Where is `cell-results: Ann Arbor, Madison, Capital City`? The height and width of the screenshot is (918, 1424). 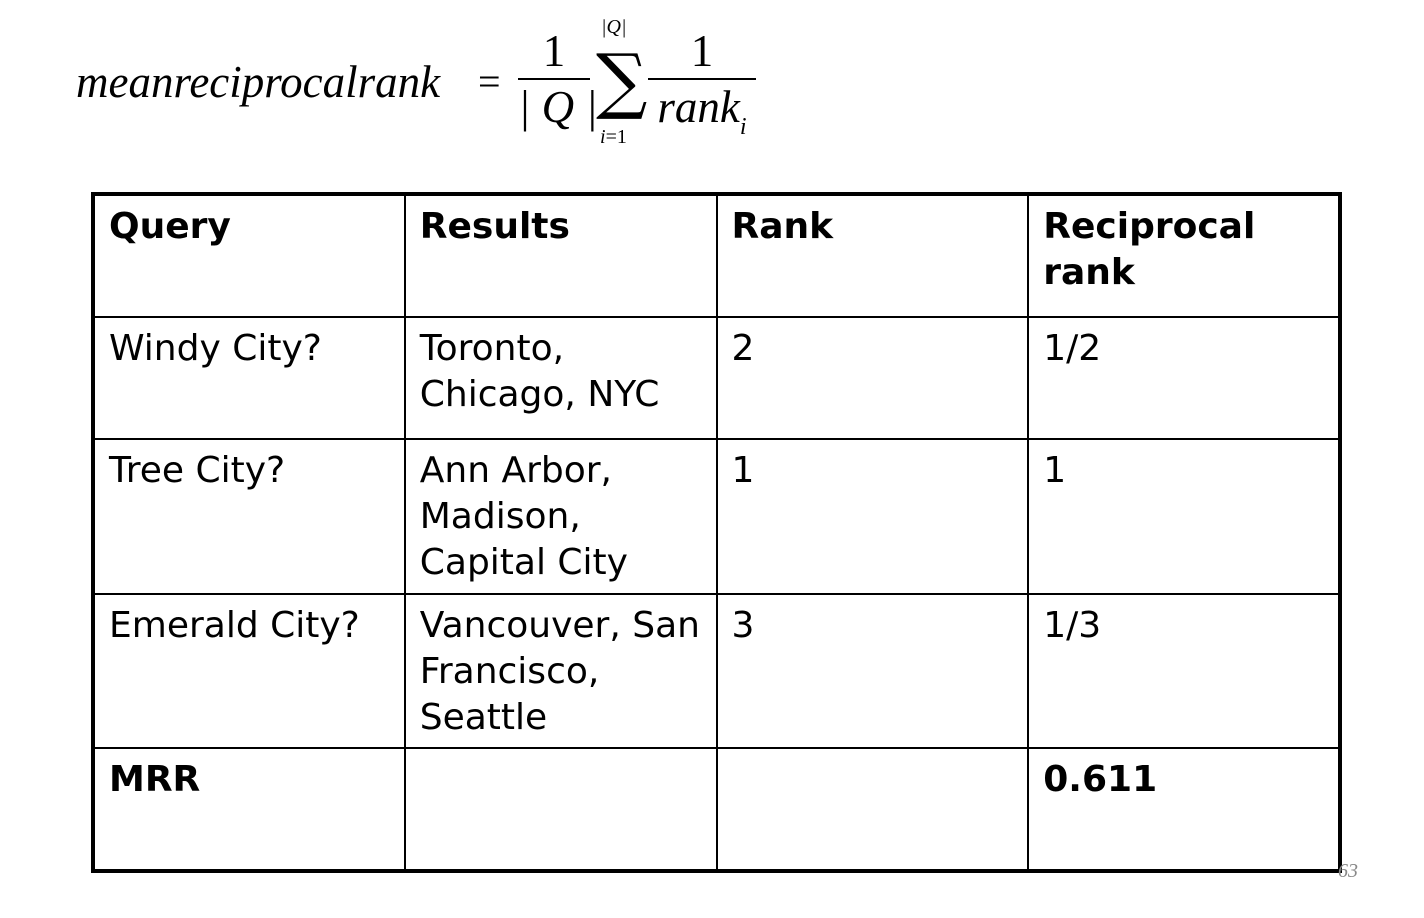
cell-results: Ann Arbor, Madison, Capital City is located at coordinates (560, 516).